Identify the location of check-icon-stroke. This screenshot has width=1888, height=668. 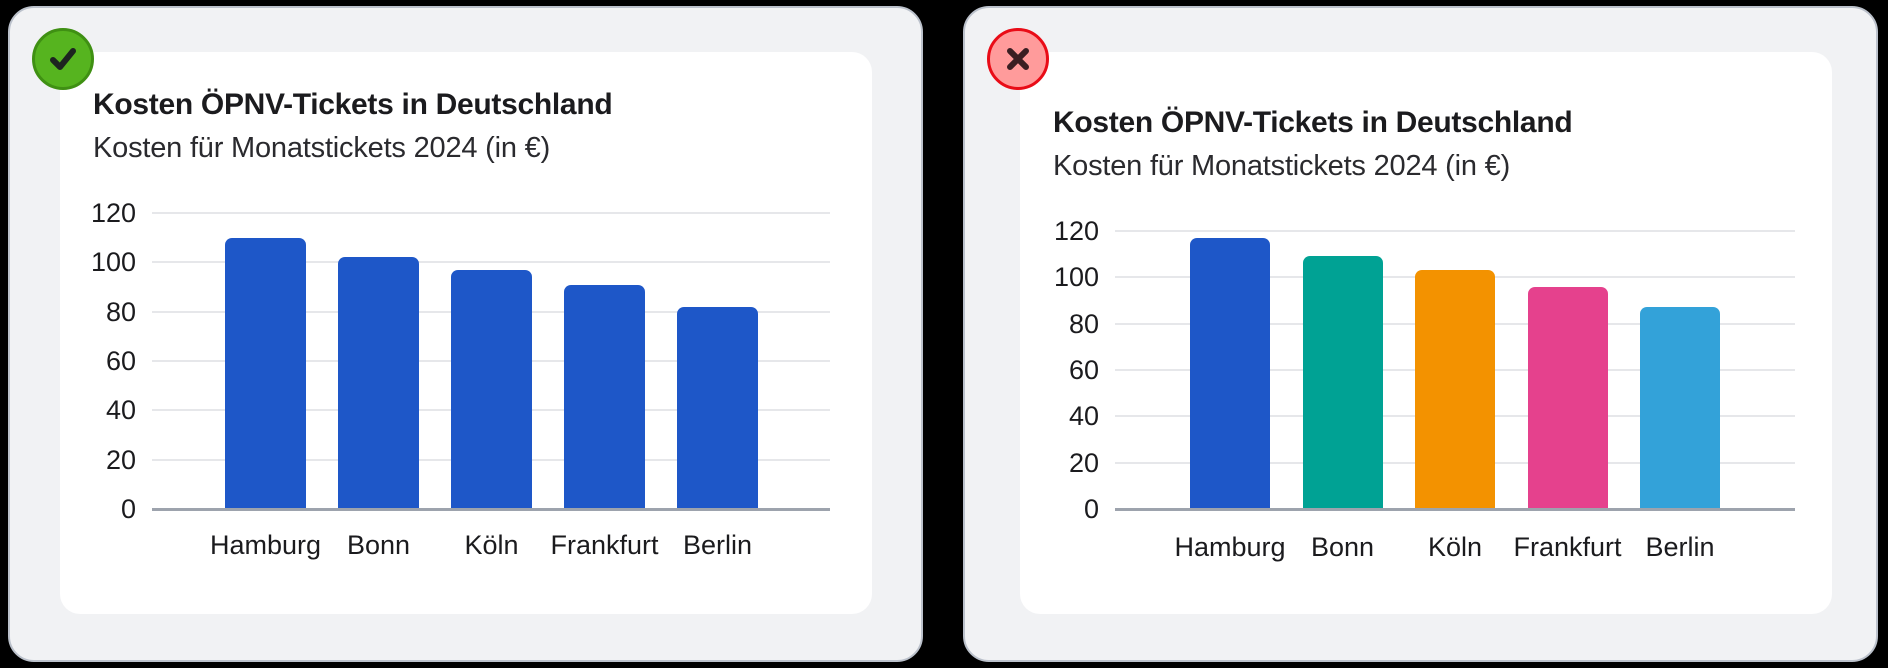
(63, 59).